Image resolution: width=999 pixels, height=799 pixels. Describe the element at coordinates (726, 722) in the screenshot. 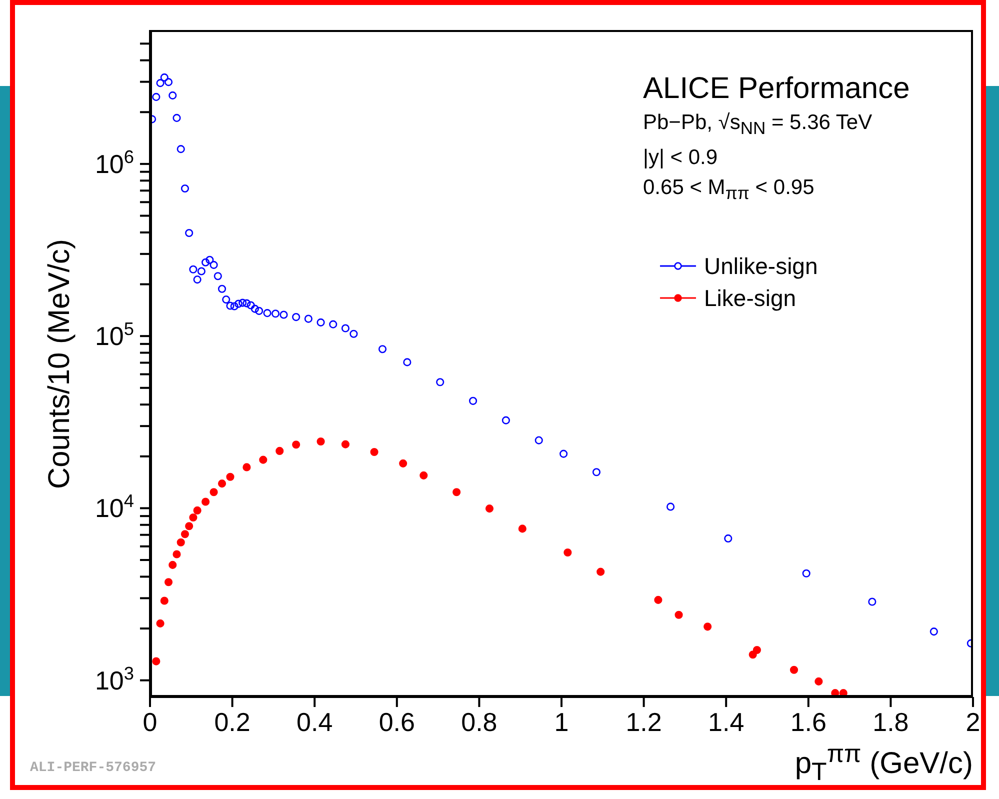

I see `x-tick-label: 1.4` at that location.